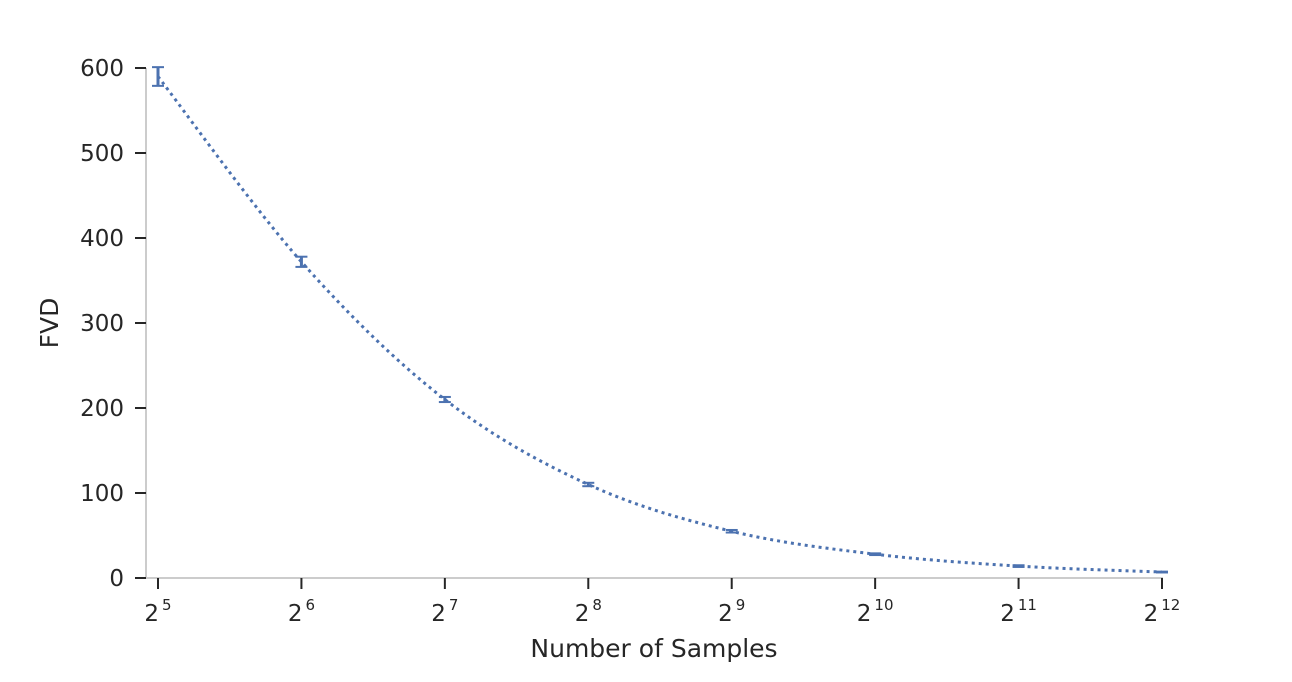 The width and height of the screenshot is (1292, 682). I want to click on y-axis-title: FVD, so click(49, 323).